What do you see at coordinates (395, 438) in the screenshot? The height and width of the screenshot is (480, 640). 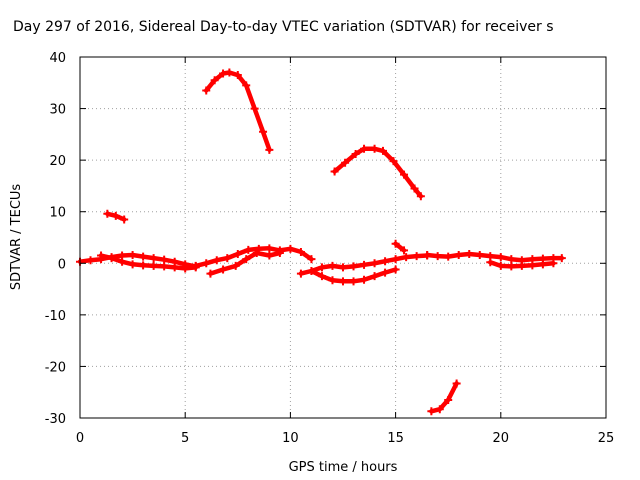 I see `x-tick-label: 15` at bounding box center [395, 438].